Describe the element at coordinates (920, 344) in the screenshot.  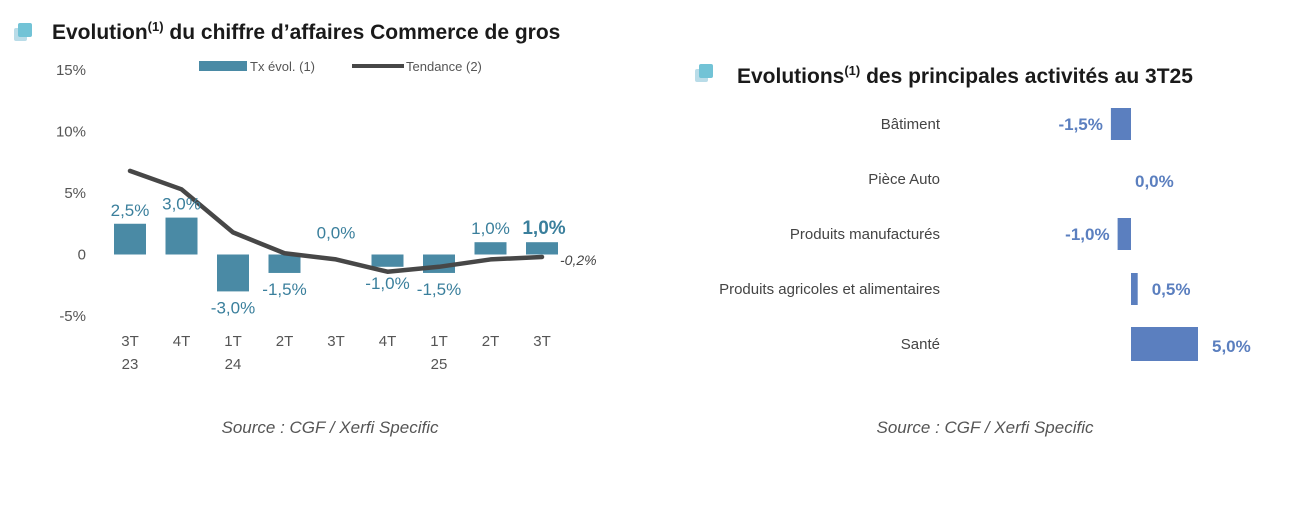
I see `category-label: Santé` at that location.